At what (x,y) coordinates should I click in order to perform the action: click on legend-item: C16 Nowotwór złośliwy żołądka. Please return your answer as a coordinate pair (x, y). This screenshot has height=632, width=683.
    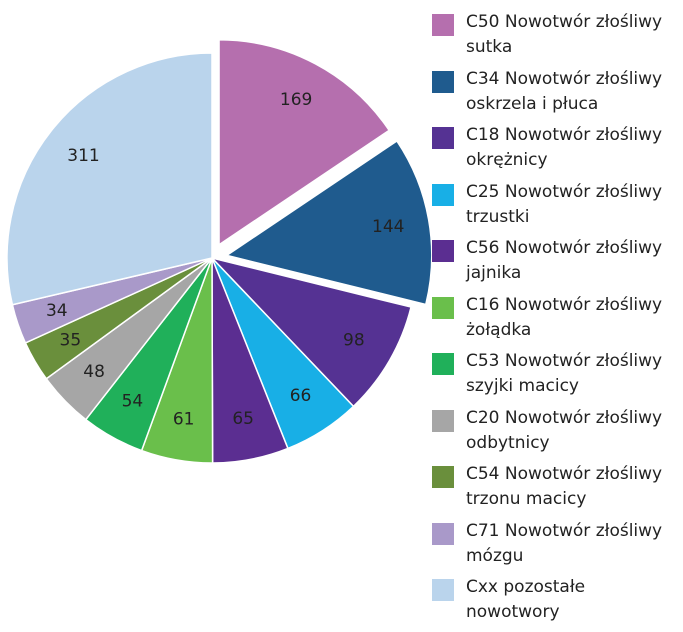
    Looking at the image, I should click on (557, 321).